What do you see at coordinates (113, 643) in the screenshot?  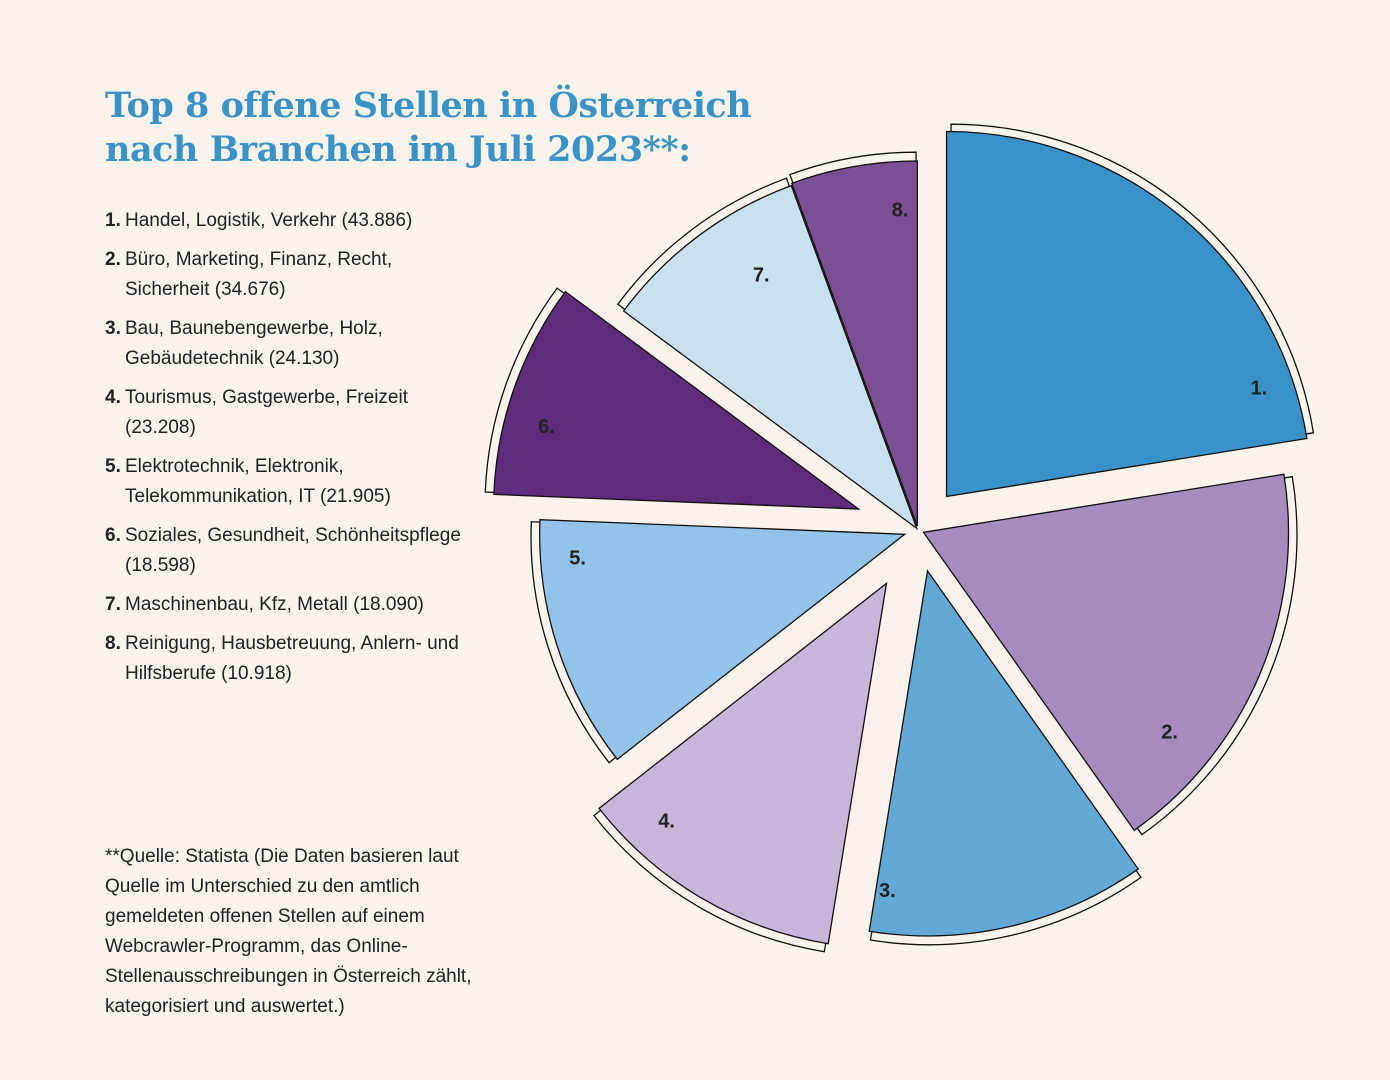 I see `legend-rank: 8.` at bounding box center [113, 643].